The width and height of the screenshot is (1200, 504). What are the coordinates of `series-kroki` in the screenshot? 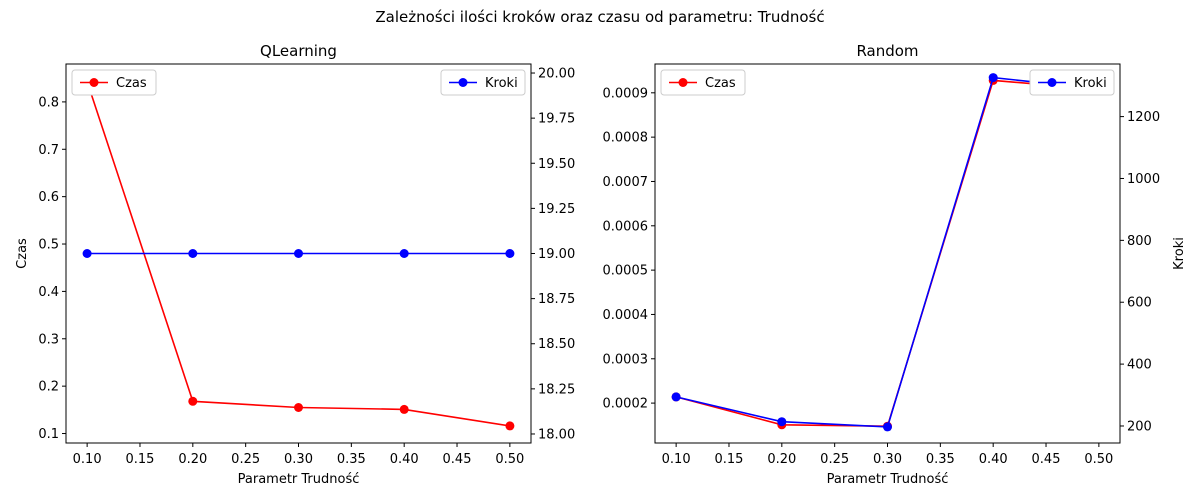 It's located at (298, 253).